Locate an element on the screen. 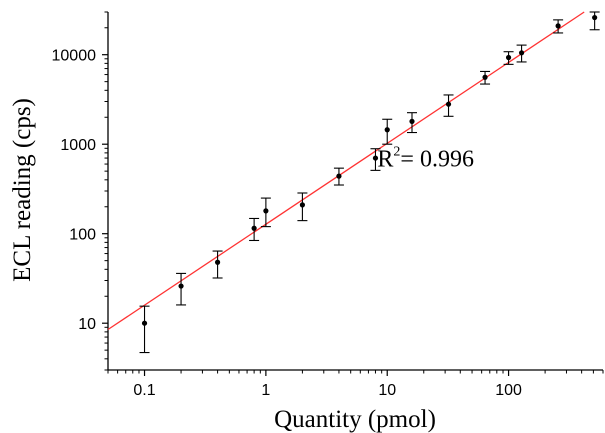  x-tick-label: 100 is located at coordinates (508, 390).